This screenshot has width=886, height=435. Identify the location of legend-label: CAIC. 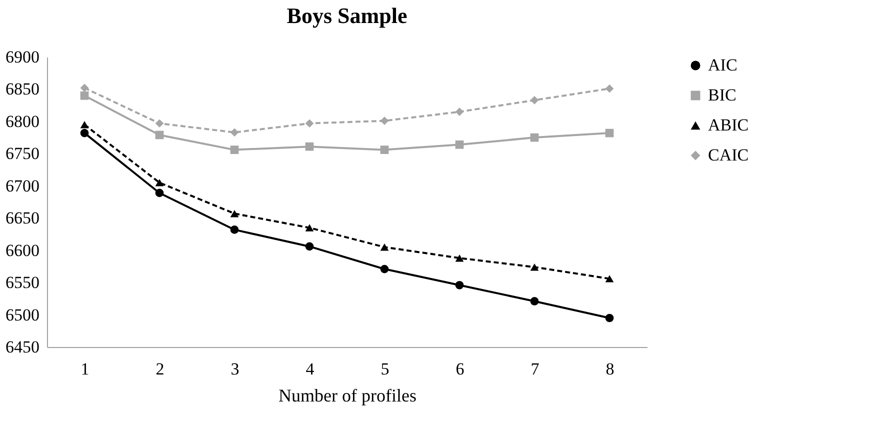
(728, 155).